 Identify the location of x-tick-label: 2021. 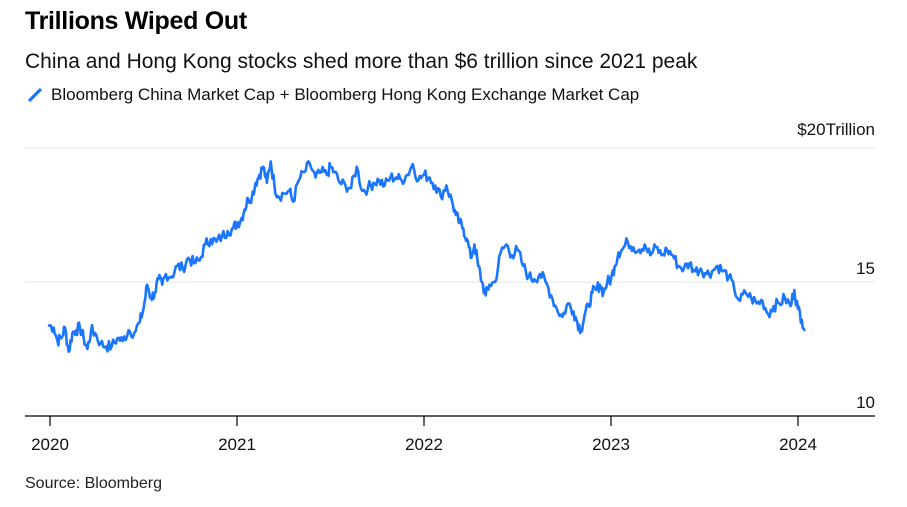
(237, 444).